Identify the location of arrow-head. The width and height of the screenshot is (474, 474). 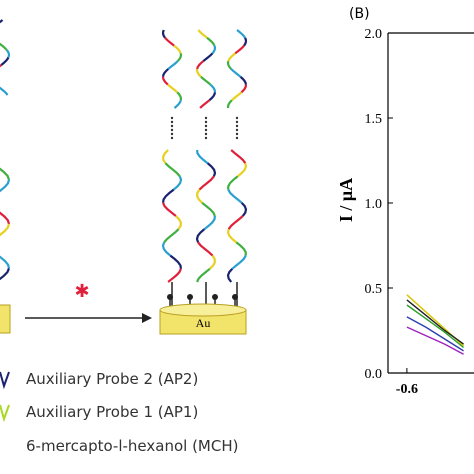
(147, 318).